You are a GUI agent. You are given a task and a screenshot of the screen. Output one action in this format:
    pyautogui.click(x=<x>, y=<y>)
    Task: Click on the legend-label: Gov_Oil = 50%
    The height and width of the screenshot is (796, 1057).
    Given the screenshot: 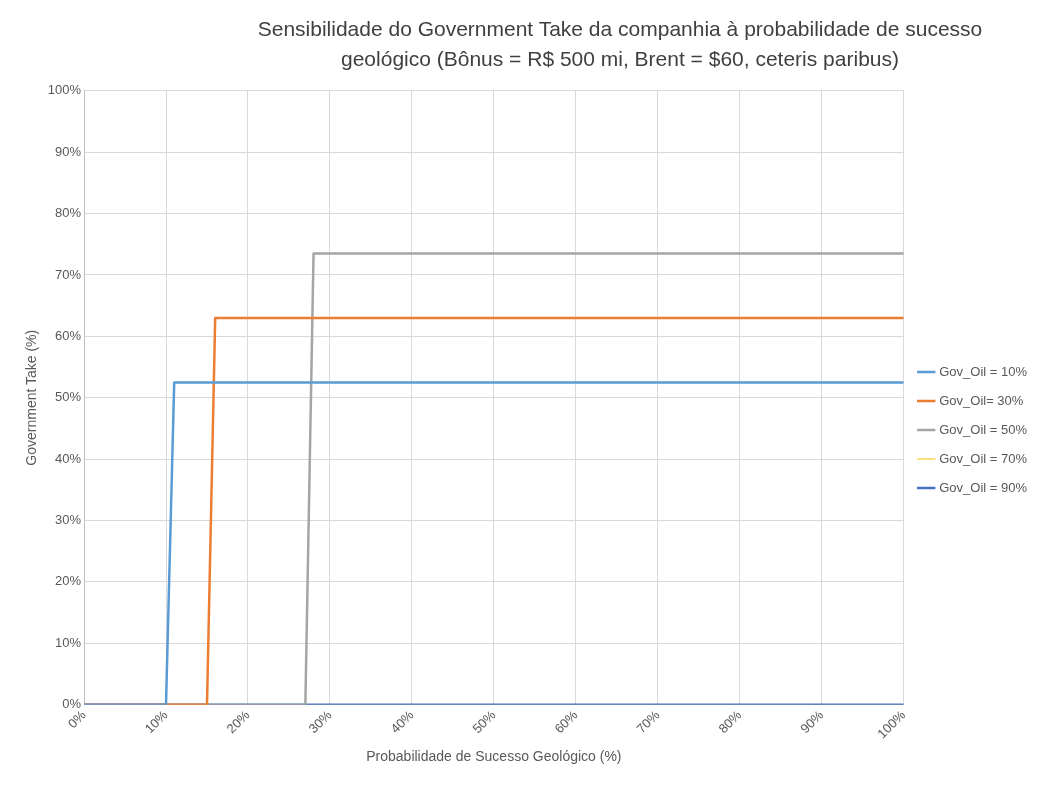 What is the action you would take?
    pyautogui.click(x=983, y=429)
    